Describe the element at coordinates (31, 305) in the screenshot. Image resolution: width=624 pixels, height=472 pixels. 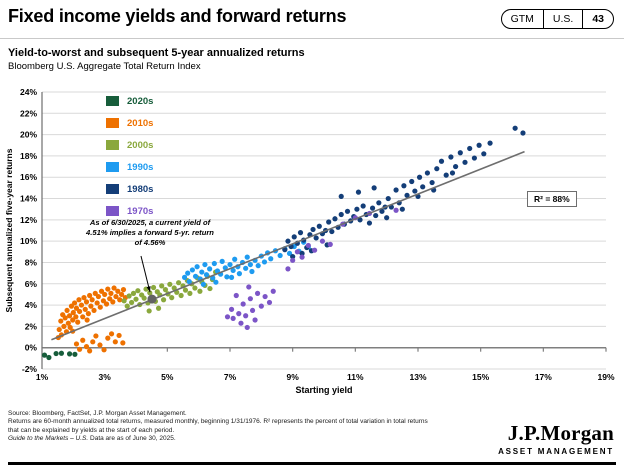
I see `y-tick-label: 4%` at that location.